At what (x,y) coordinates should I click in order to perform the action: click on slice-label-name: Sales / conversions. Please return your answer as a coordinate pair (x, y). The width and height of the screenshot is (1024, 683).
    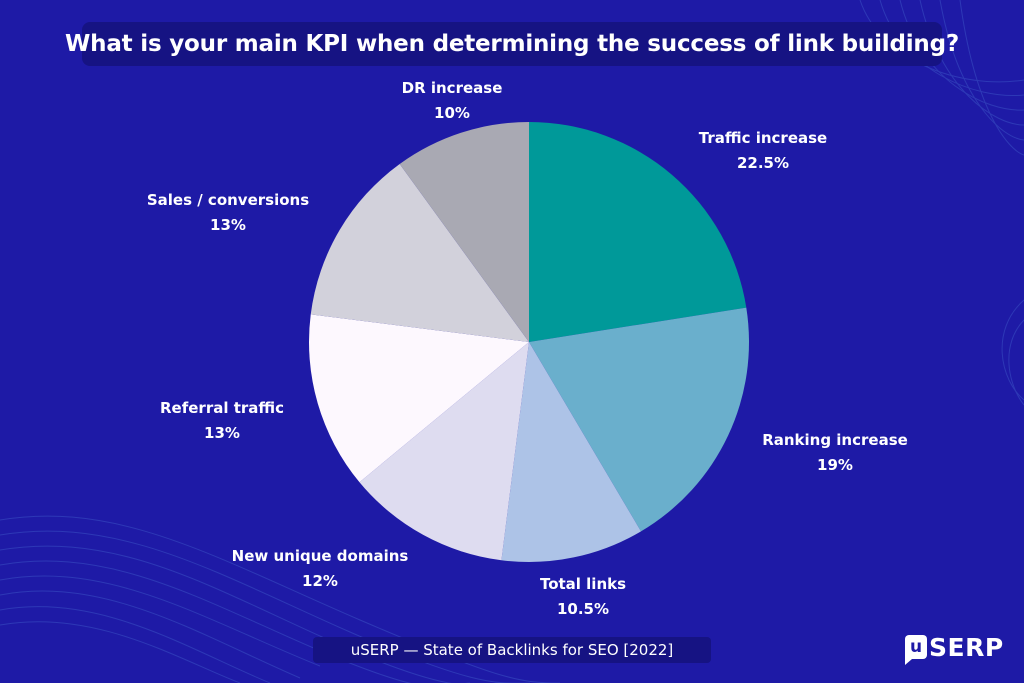
    Looking at the image, I should click on (228, 200).